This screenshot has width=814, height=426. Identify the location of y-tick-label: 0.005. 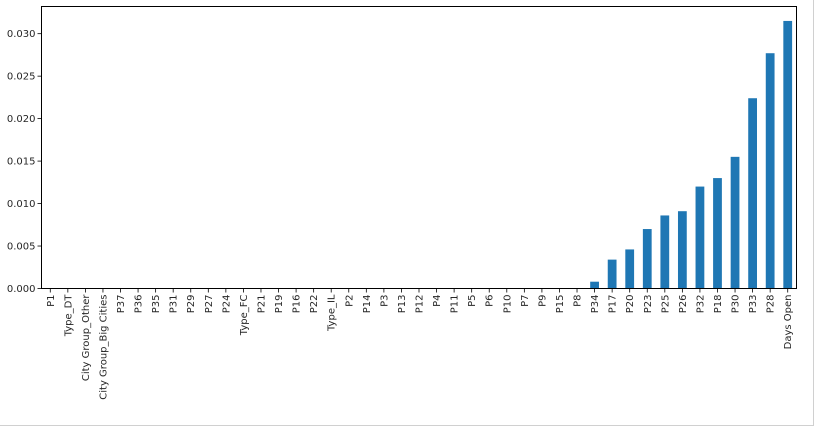
(21, 247).